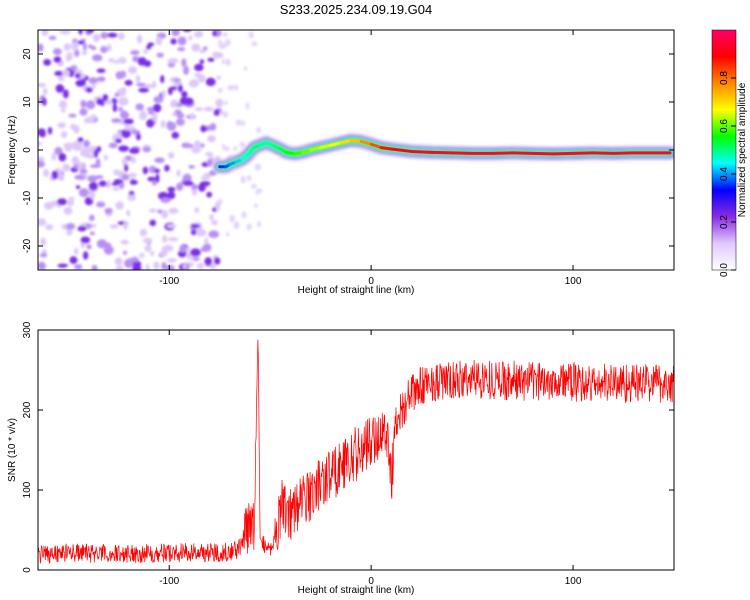  I want to click on spectrogram-x-label: Height of straight line (km), so click(356, 290).